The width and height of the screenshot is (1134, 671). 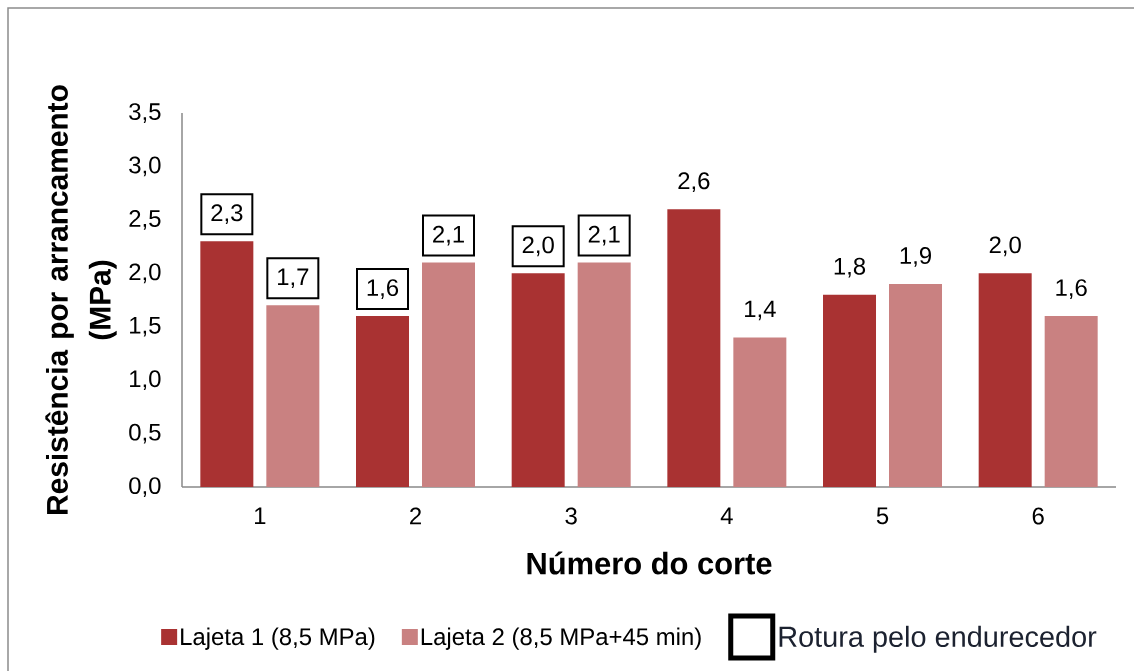 What do you see at coordinates (694, 182) in the screenshot?
I see `data-label: 2,6` at bounding box center [694, 182].